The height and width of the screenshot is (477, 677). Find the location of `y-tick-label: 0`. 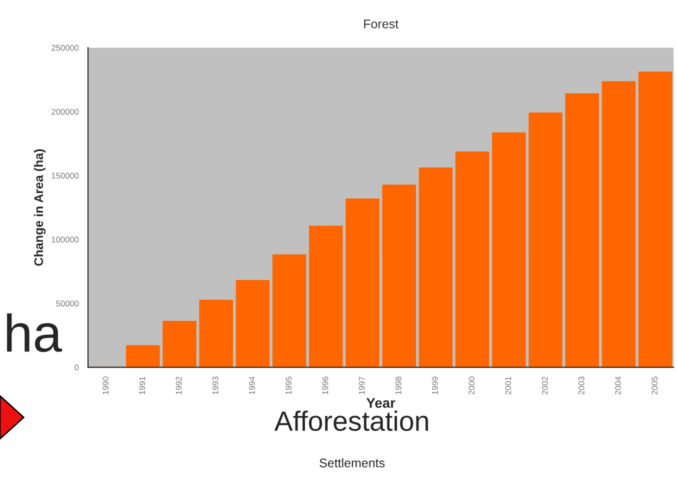

y-tick-label: 0 is located at coordinates (76, 367).